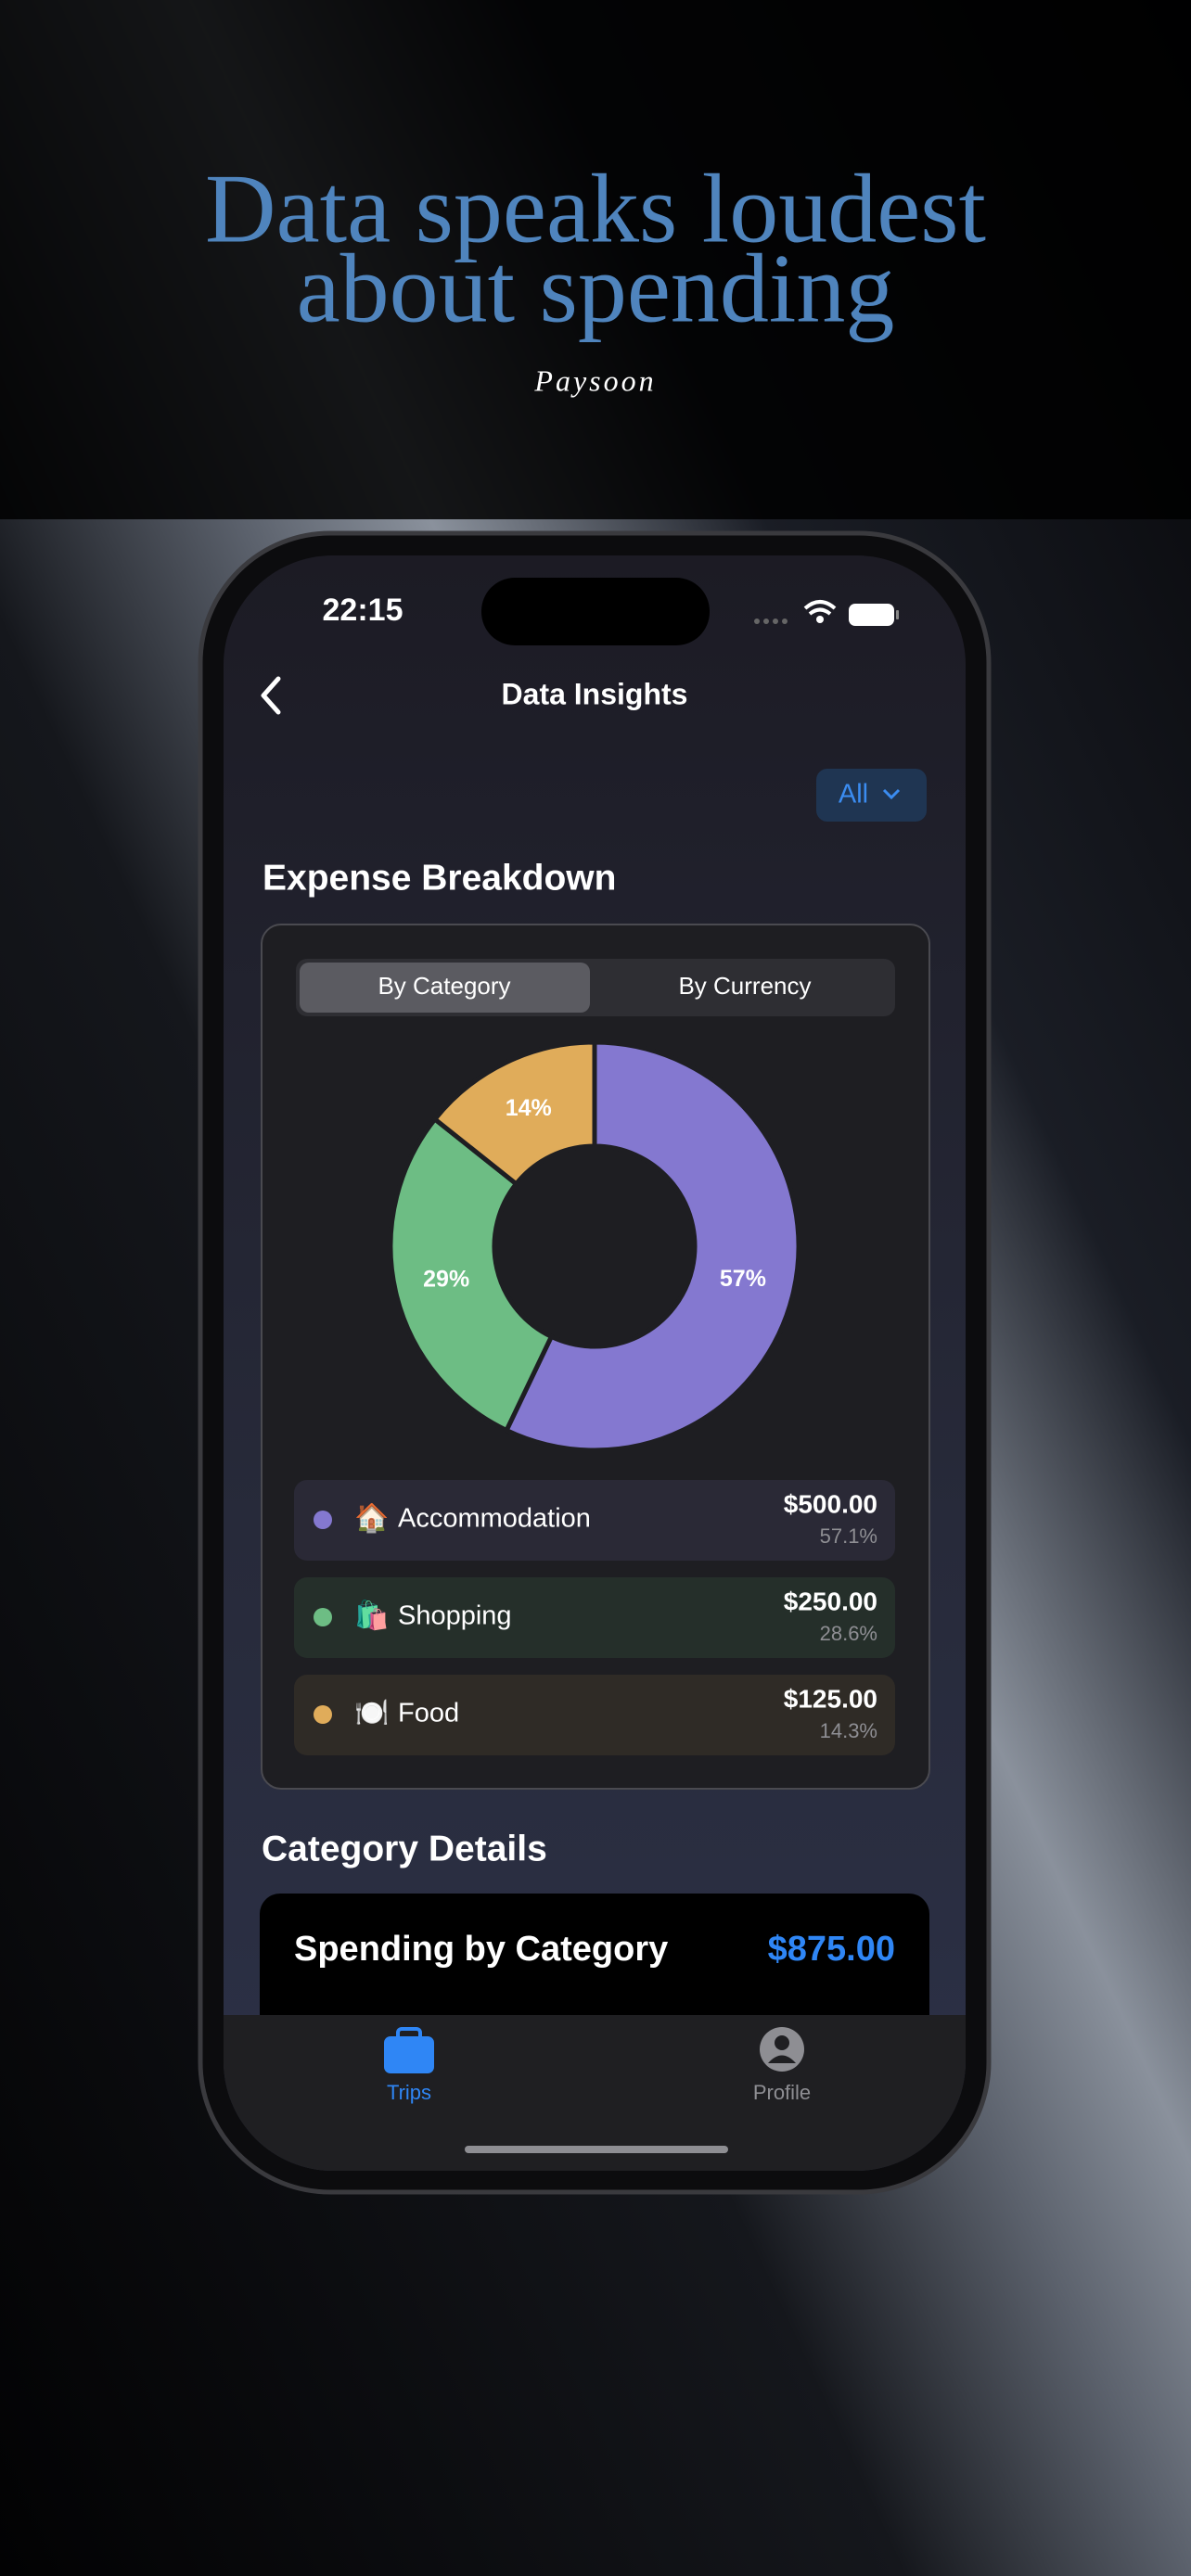  Describe the element at coordinates (830, 1699) in the screenshot. I see `row-amount: $125.00` at that location.